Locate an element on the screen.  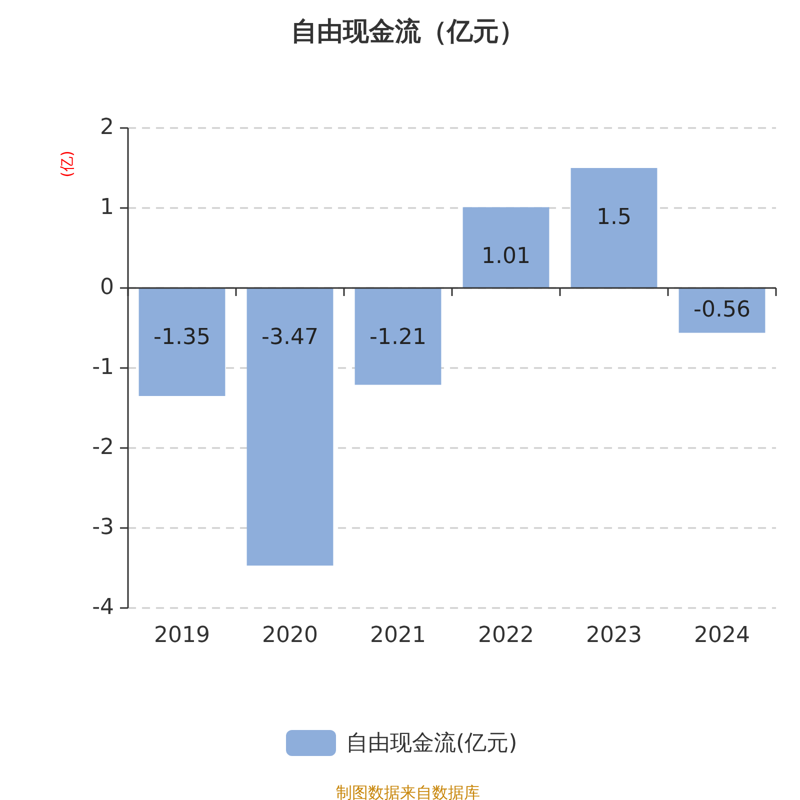
x-tick-label: 2019 is located at coordinates (182, 635).